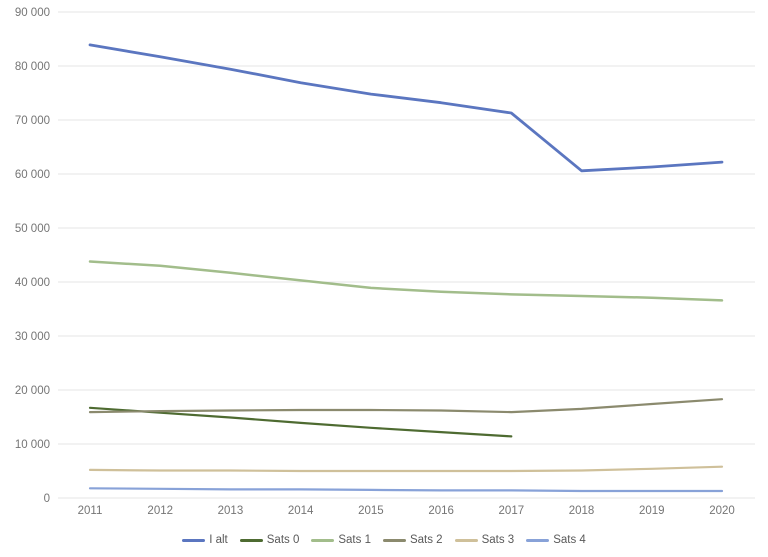 The width and height of the screenshot is (768, 557). What do you see at coordinates (32, 121) in the screenshot?
I see `y-axis-tick-label: 70 000` at bounding box center [32, 121].